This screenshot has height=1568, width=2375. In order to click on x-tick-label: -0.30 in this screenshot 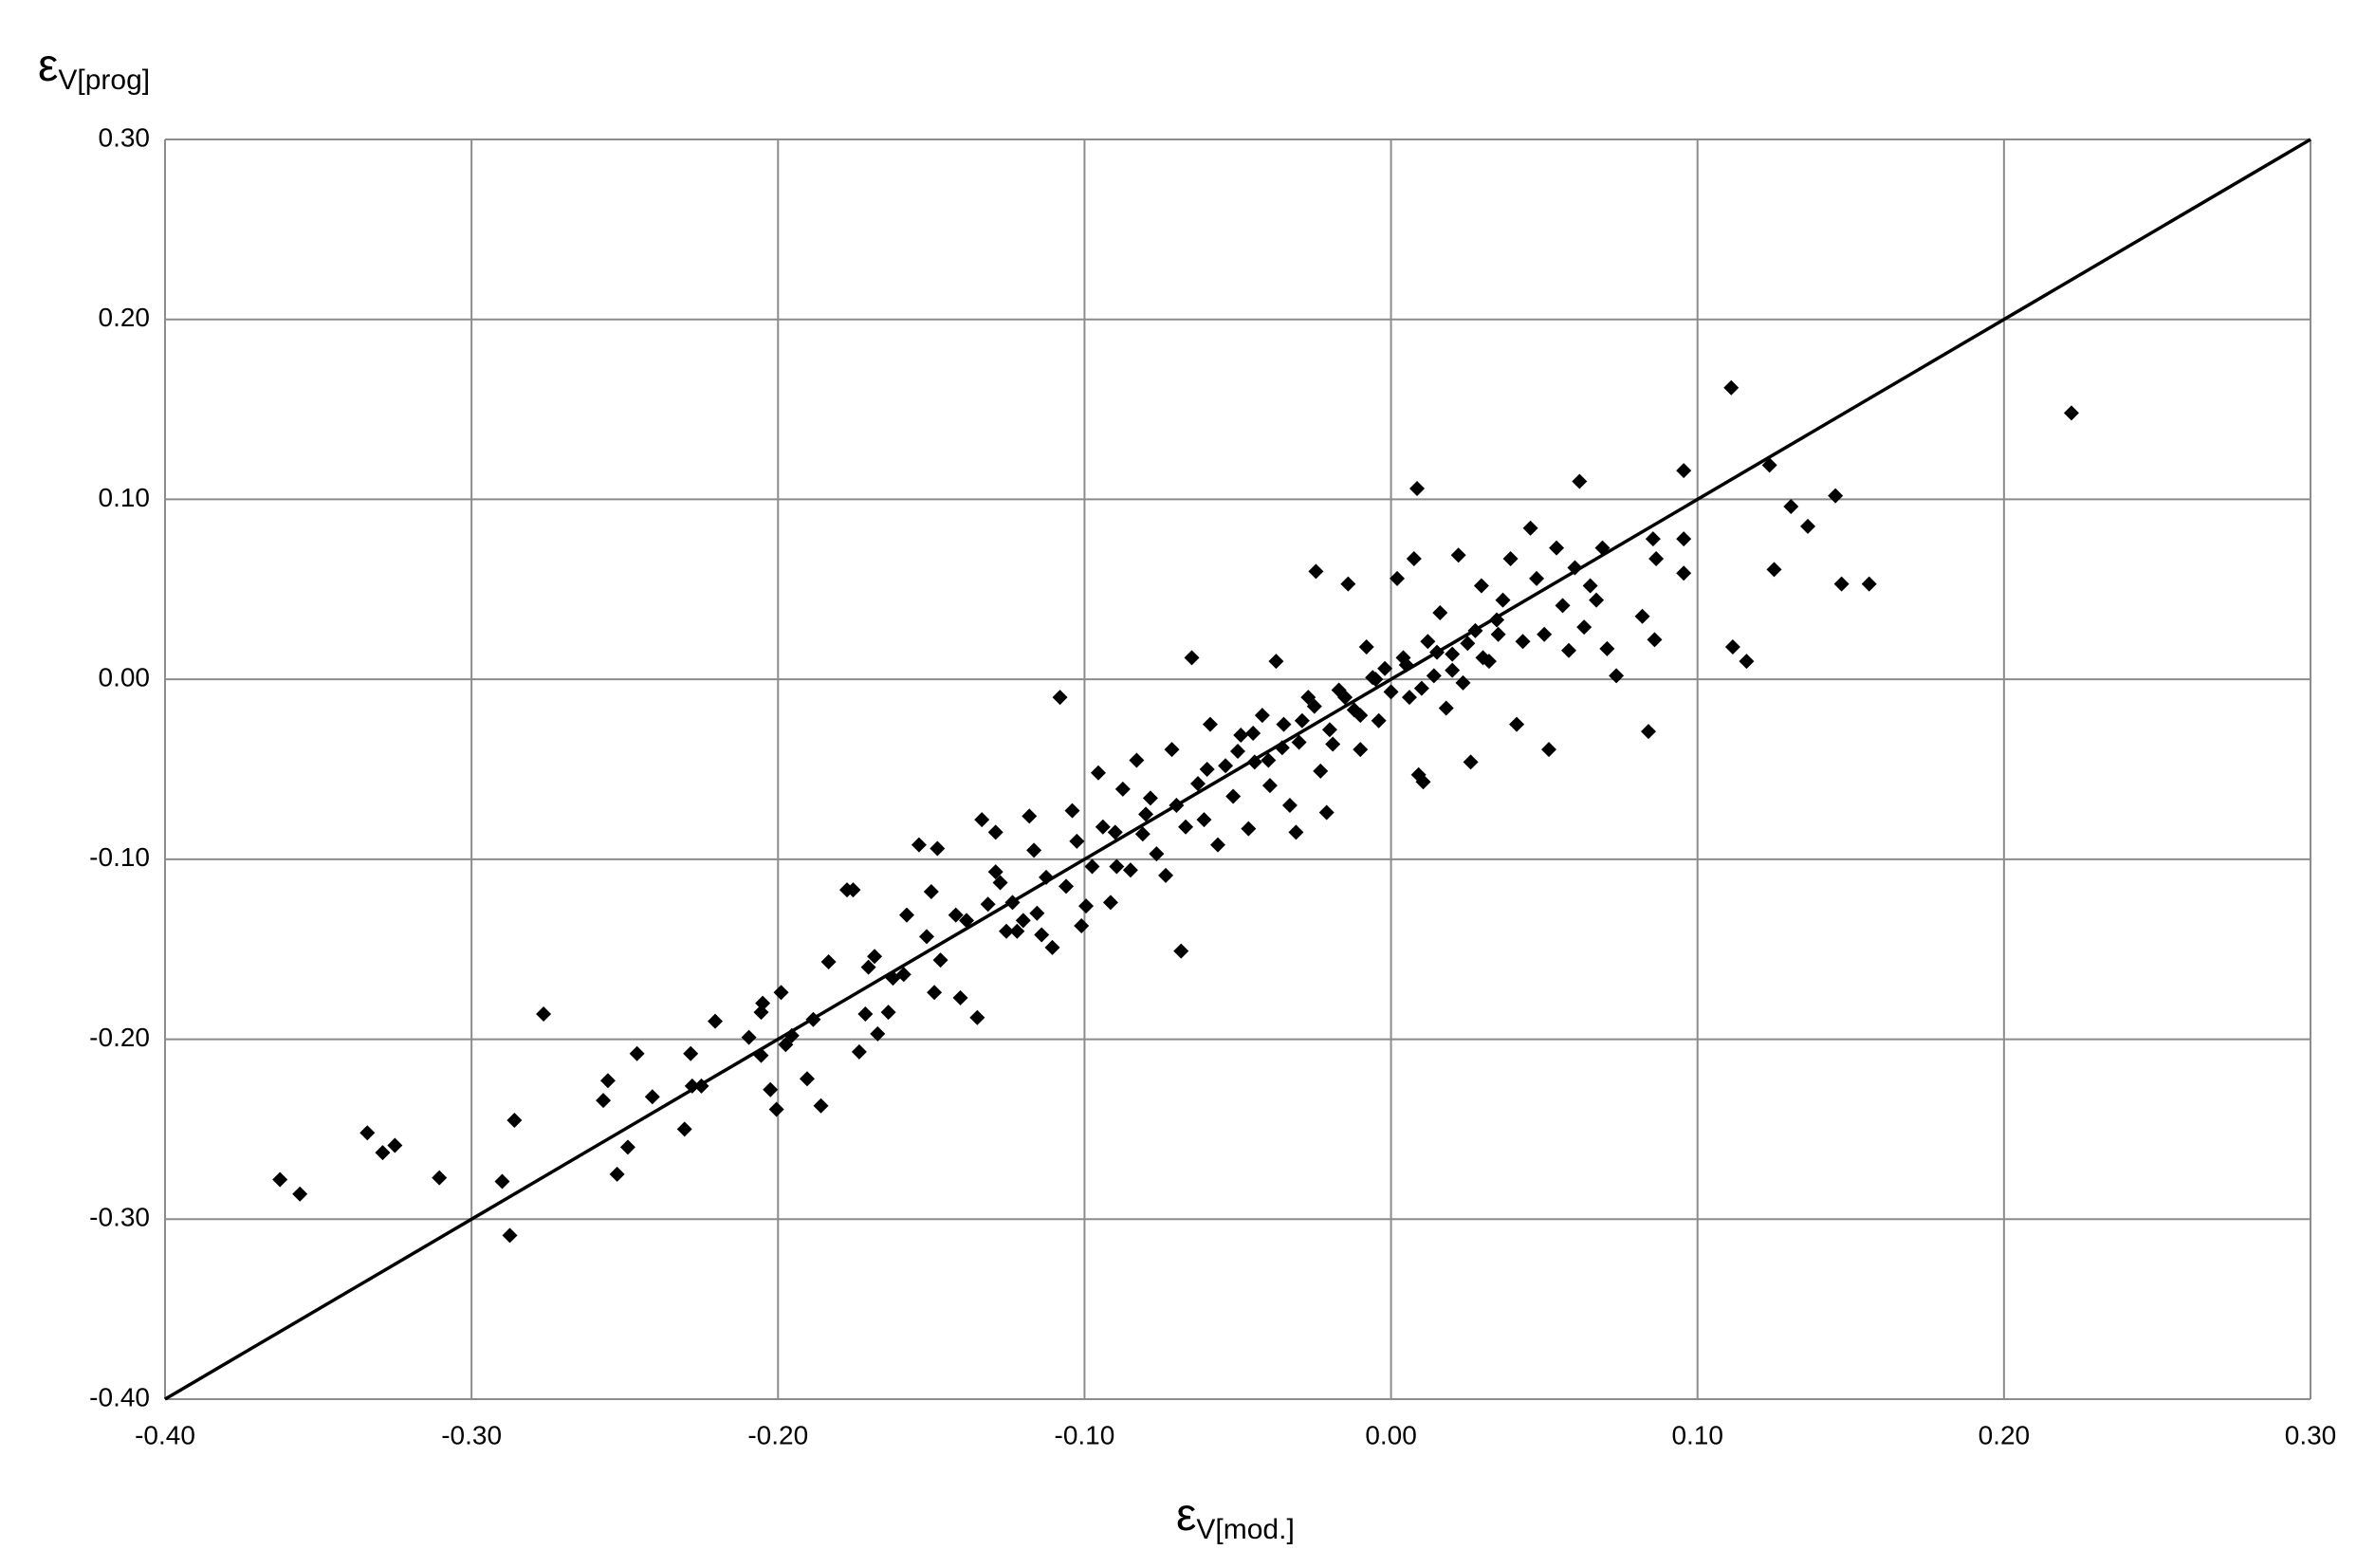, I will do `click(471, 1435)`.